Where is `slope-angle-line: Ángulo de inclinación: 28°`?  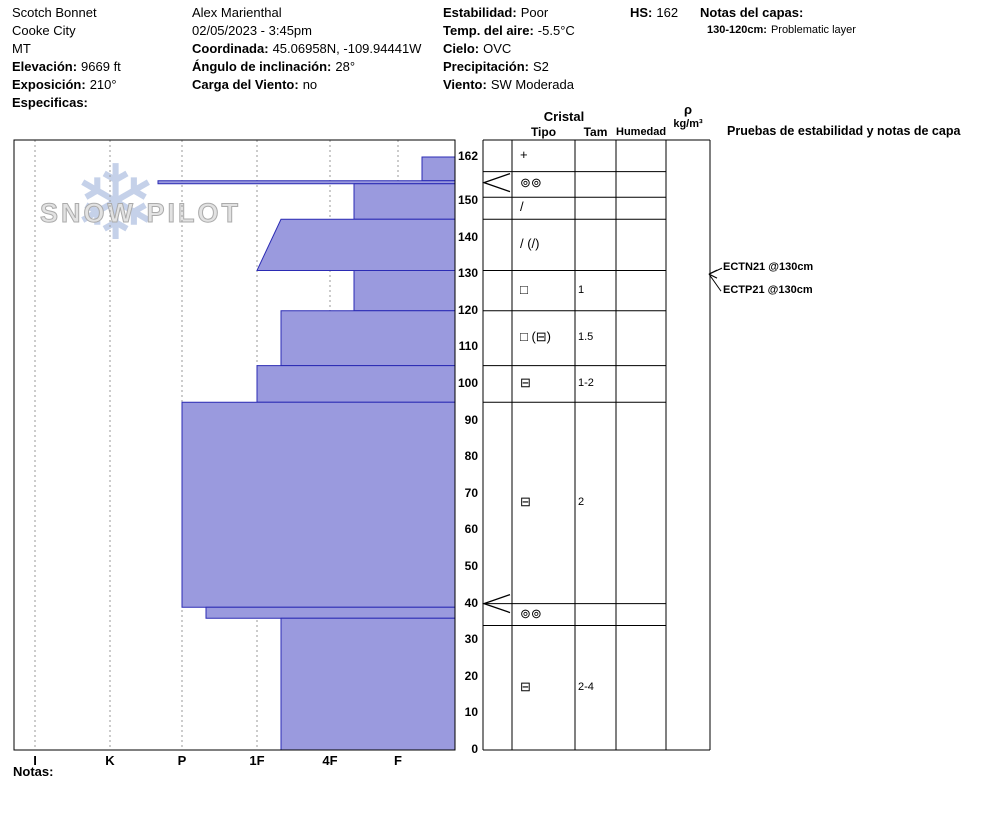 slope-angle-line: Ángulo de inclinación: 28° is located at coordinates (306, 67).